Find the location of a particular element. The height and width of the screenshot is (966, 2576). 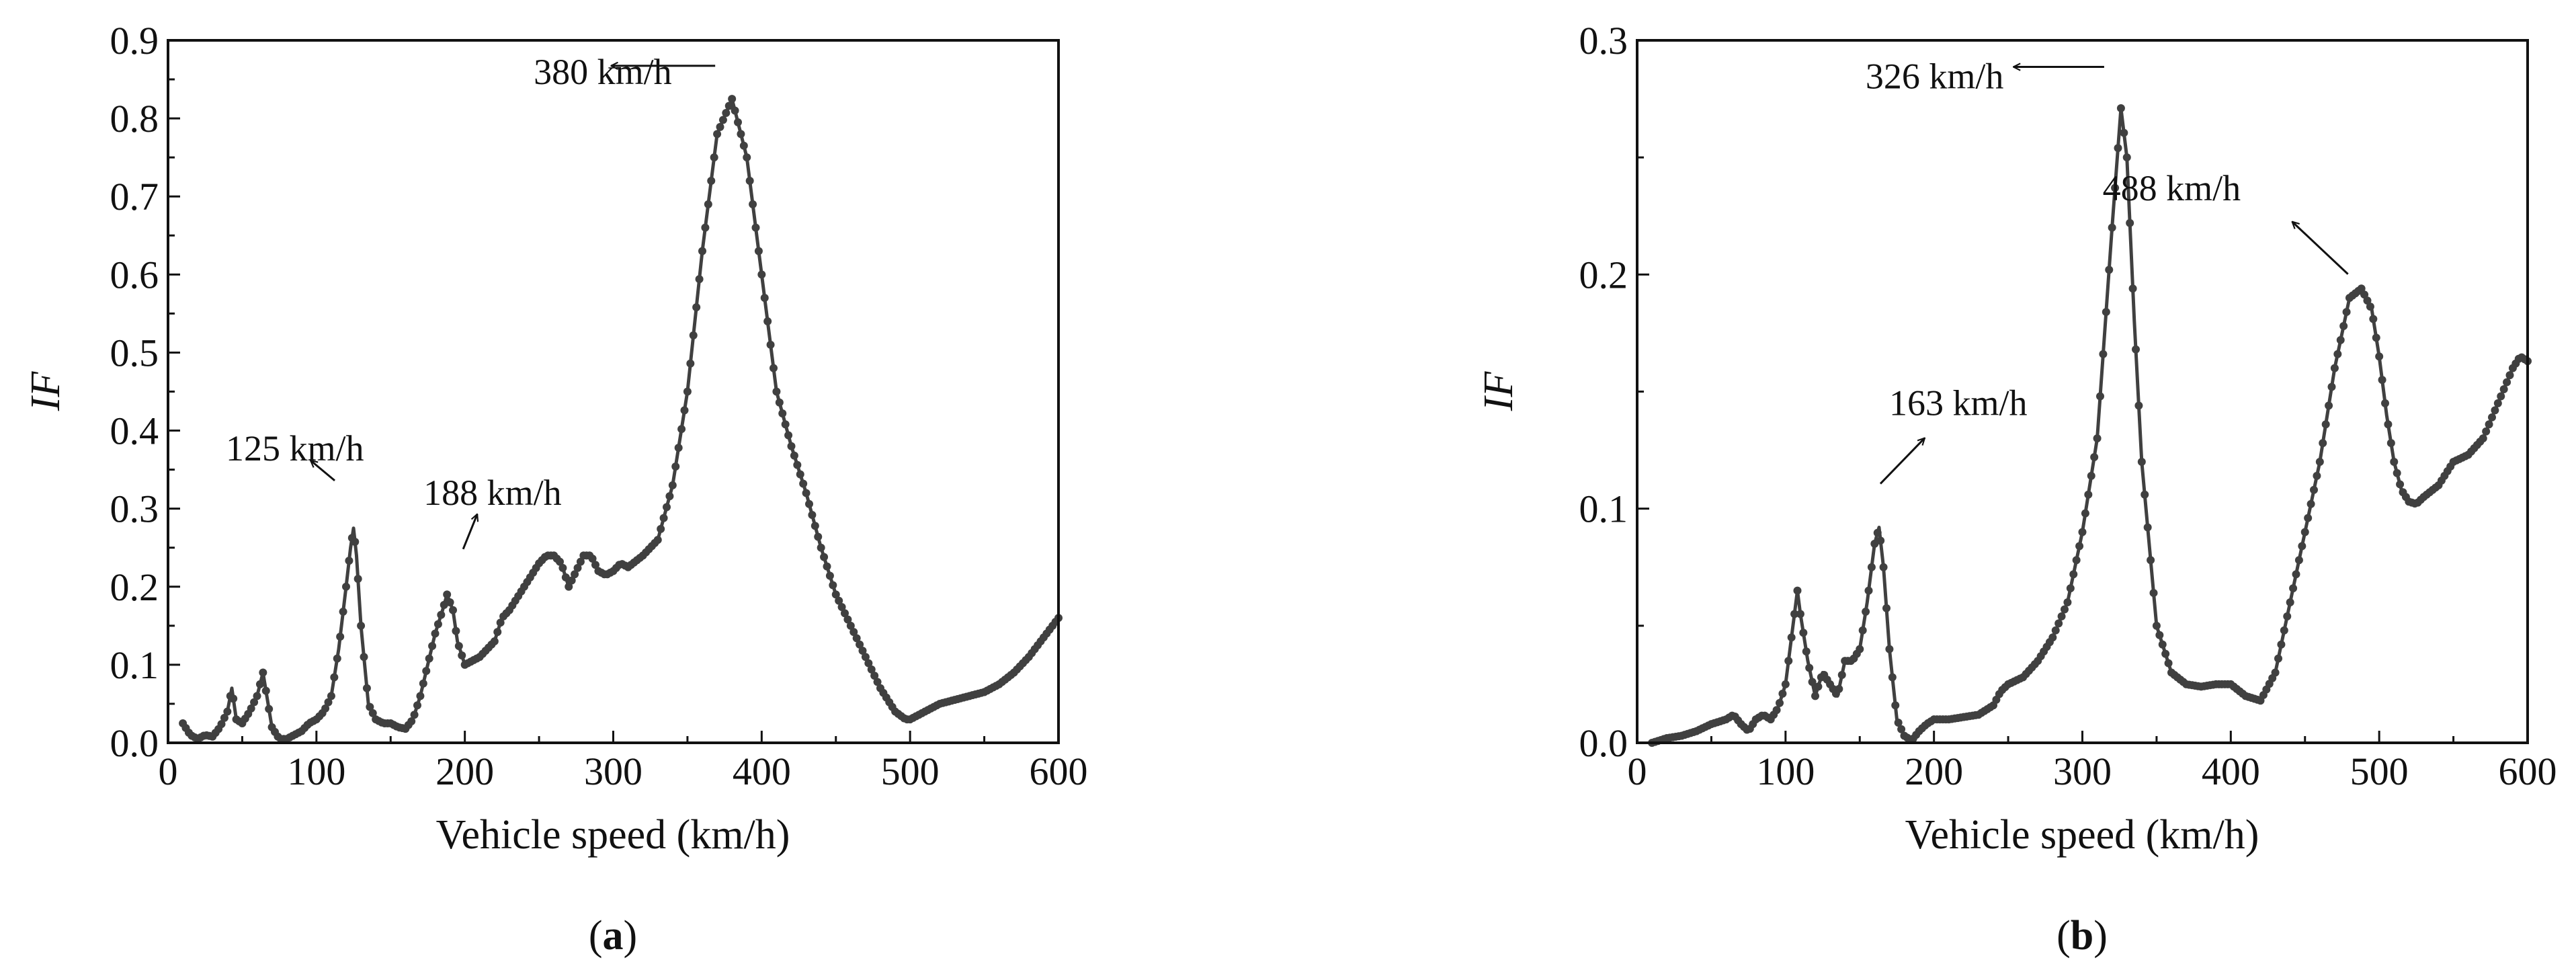

annotation-label: 488 km/h is located at coordinates (2172, 188).